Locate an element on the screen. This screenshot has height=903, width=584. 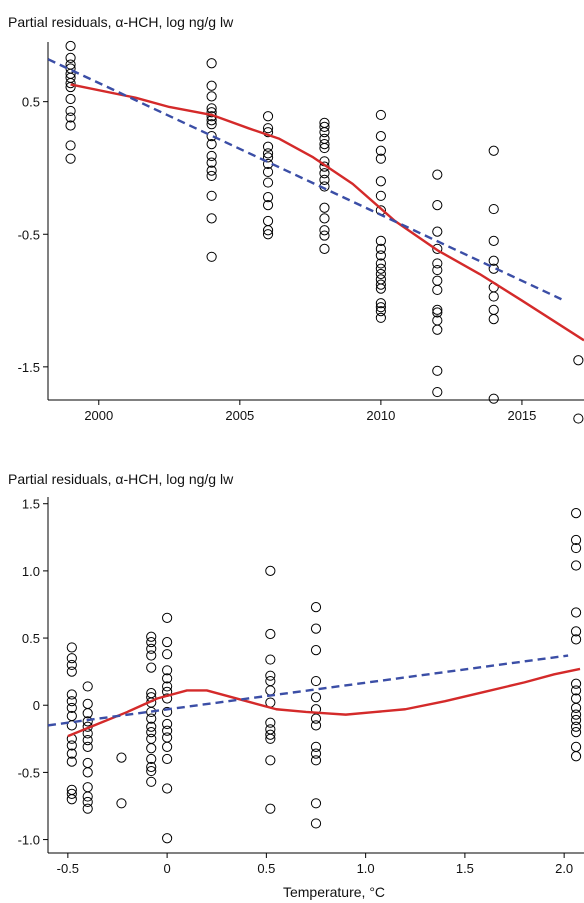
bottom-y-tick-label: 0.5 is located at coordinates (31, 638).